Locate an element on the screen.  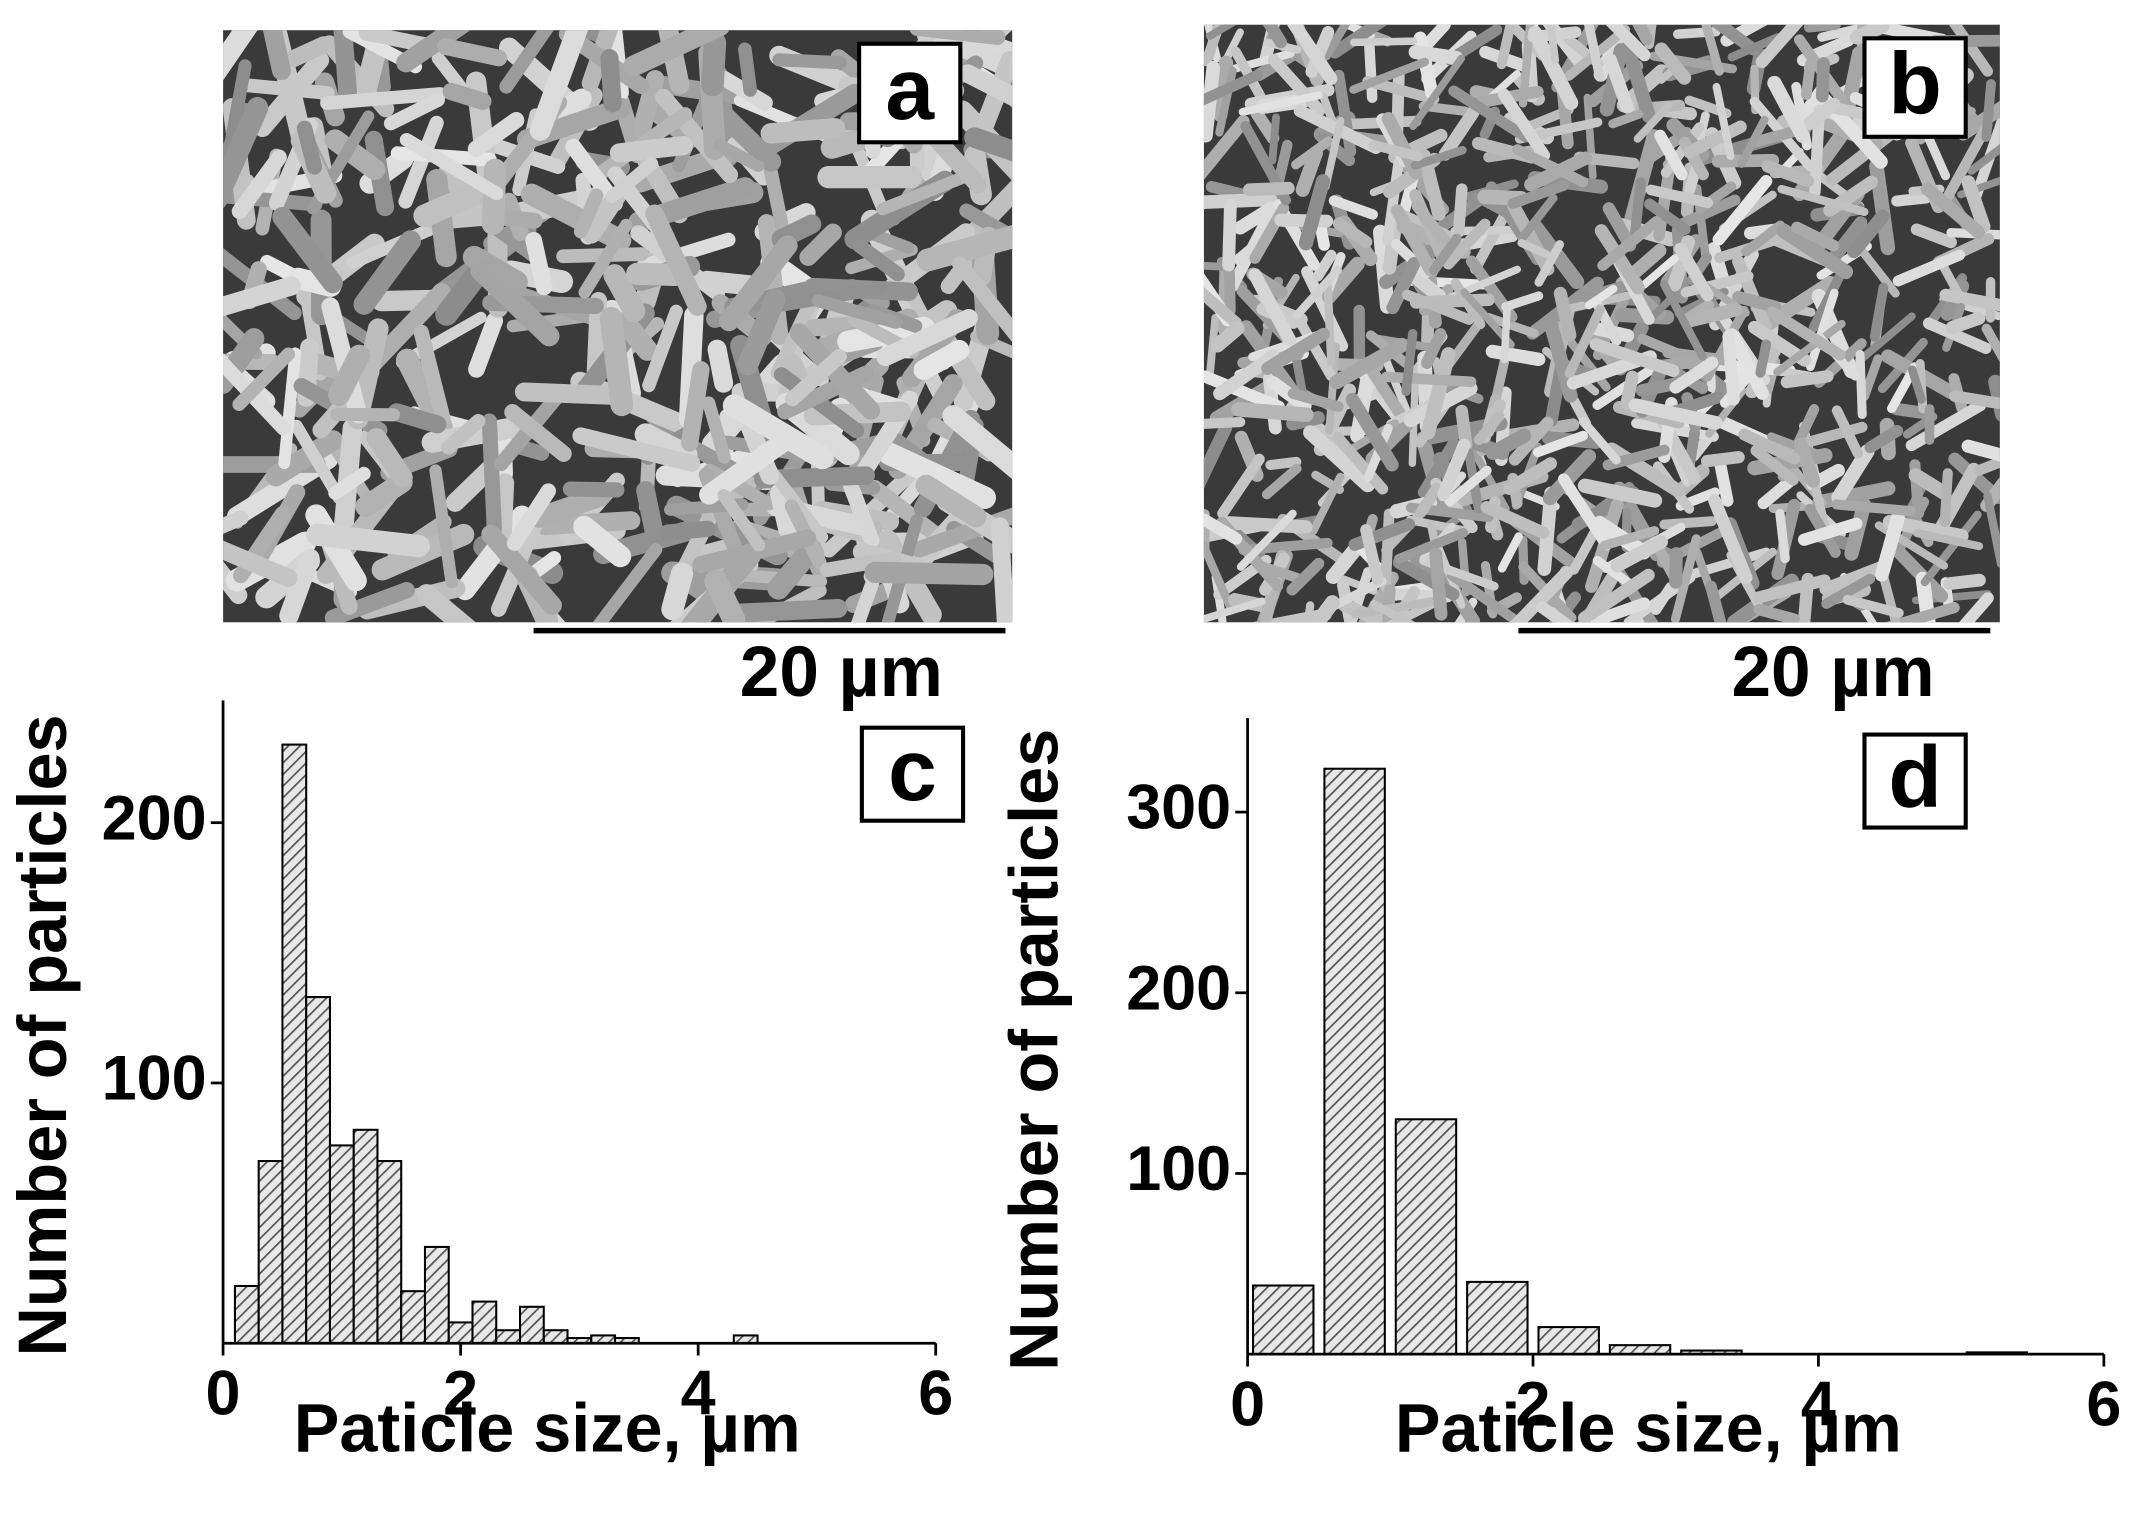
x-axis-label: Paticle size, µm is located at coordinates (547, 1429).